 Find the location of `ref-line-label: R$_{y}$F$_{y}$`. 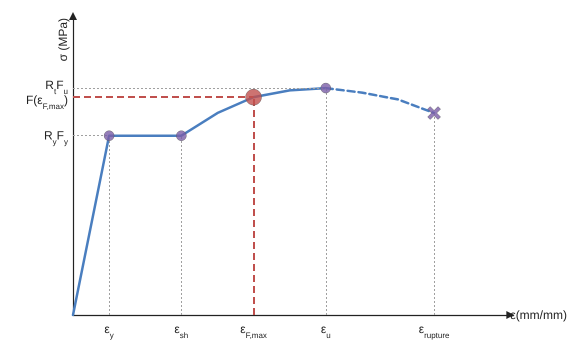

ref-line-label: R$_{y}$F$_{y}$ is located at coordinates (56, 137).